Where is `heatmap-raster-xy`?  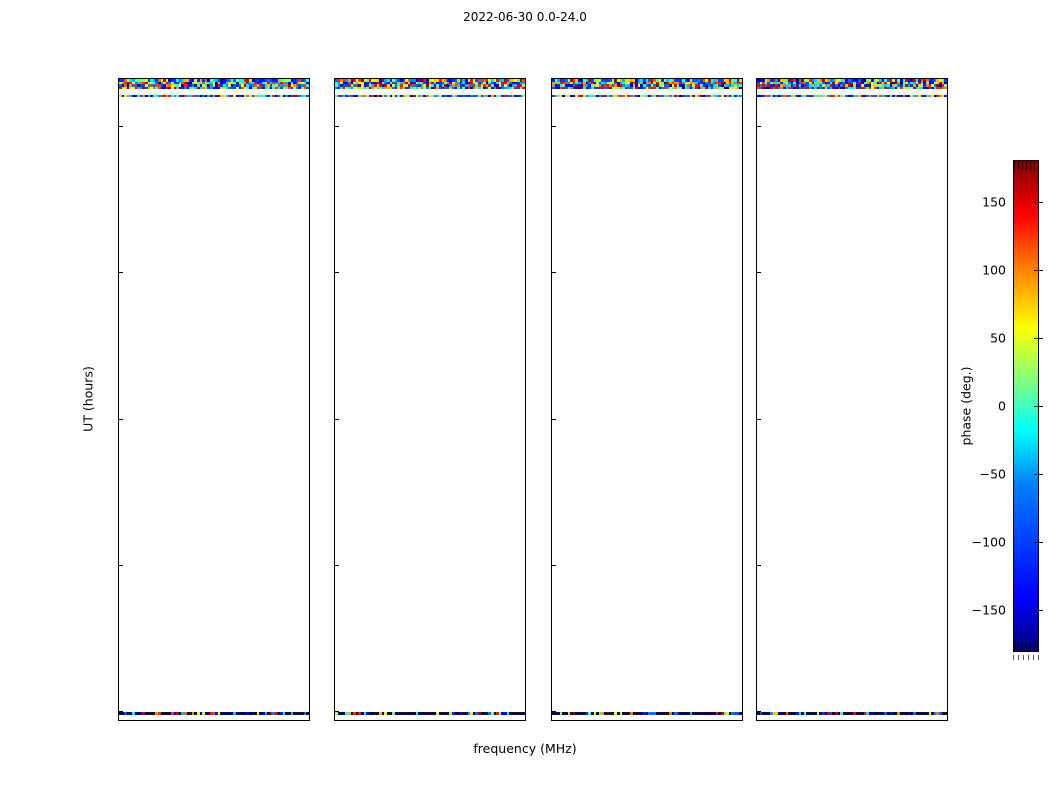 heatmap-raster-xy is located at coordinates (647, 399).